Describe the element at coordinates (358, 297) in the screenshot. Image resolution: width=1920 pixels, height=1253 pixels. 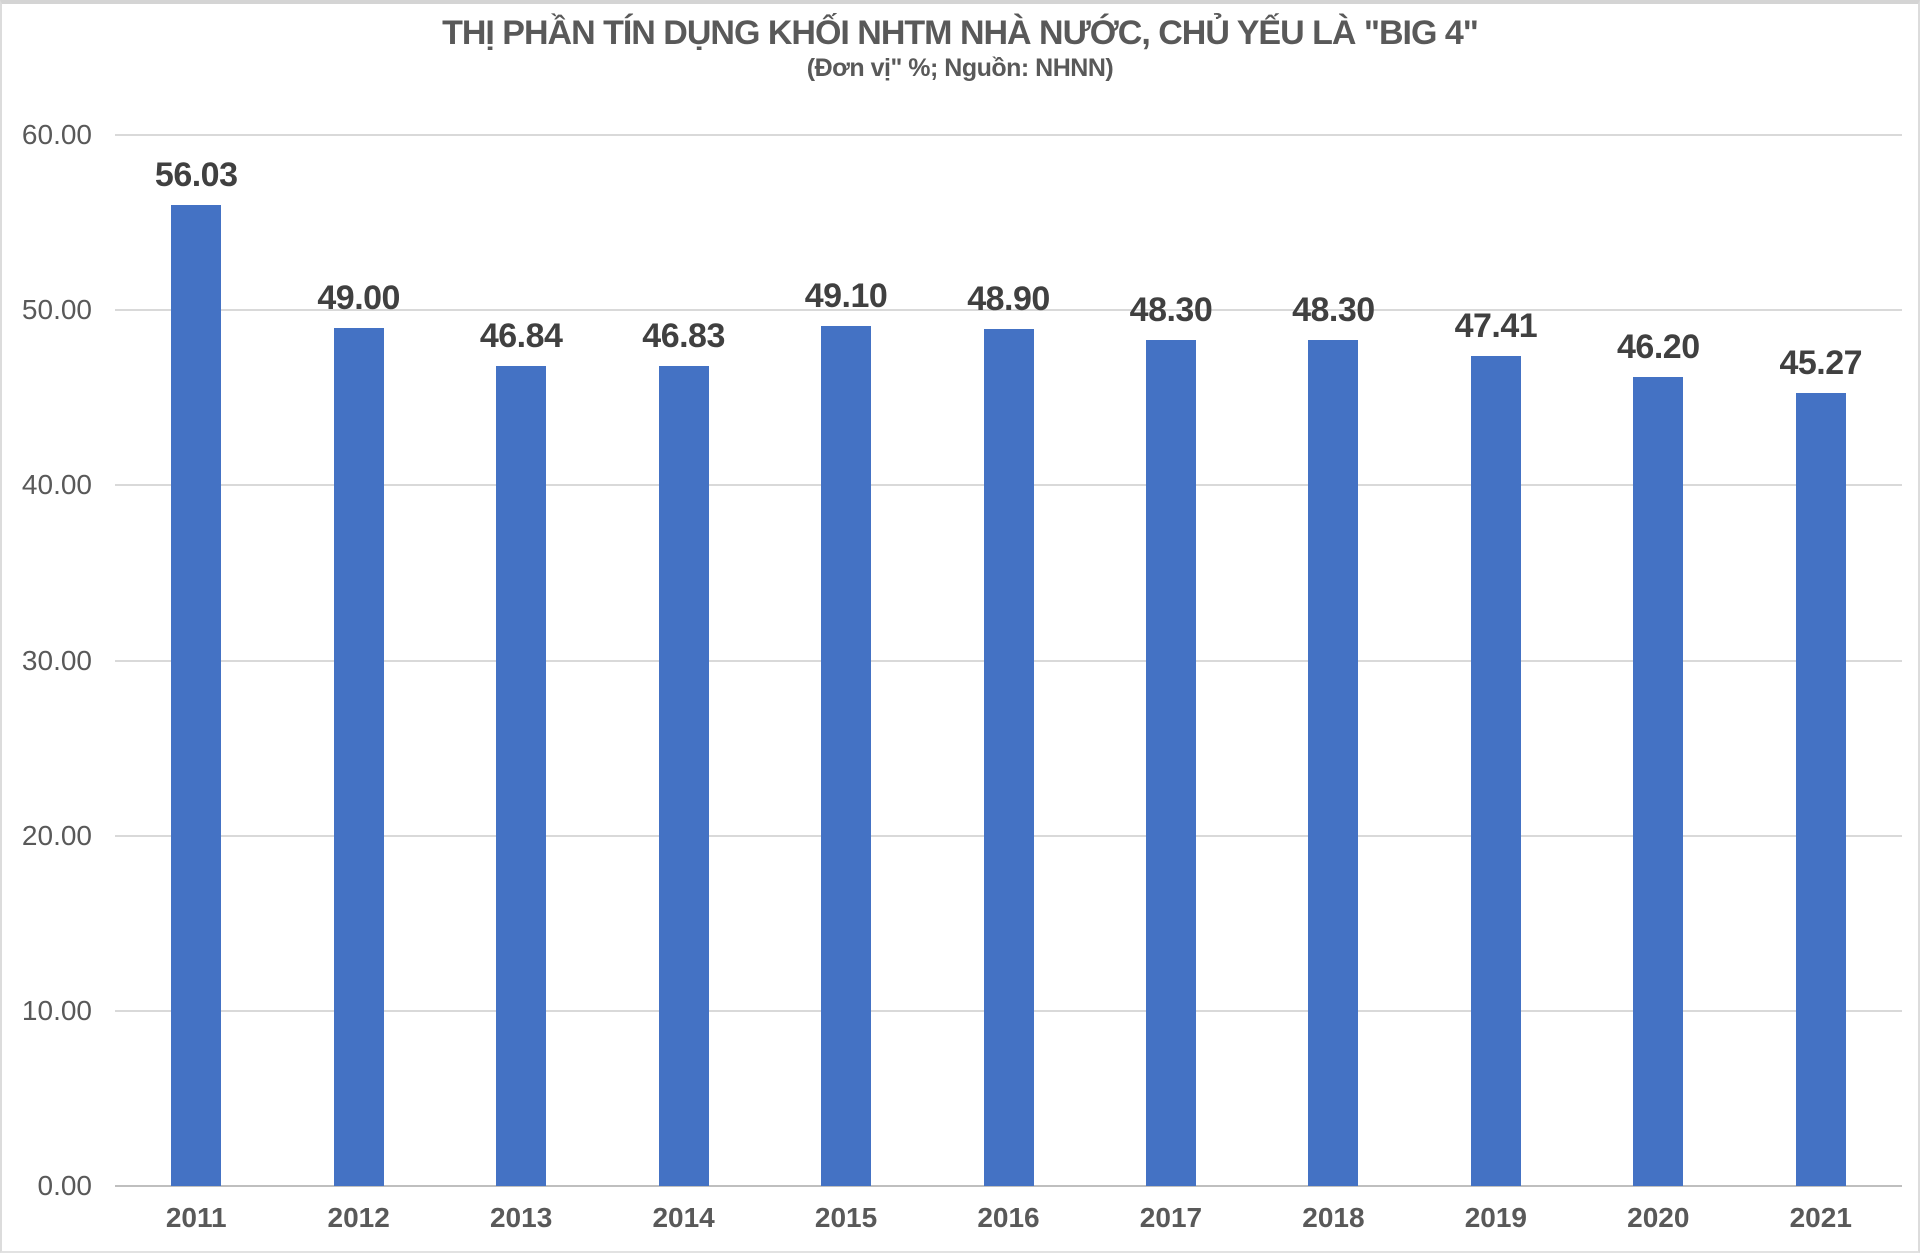
I see `data-label-2012: 49.00` at that location.